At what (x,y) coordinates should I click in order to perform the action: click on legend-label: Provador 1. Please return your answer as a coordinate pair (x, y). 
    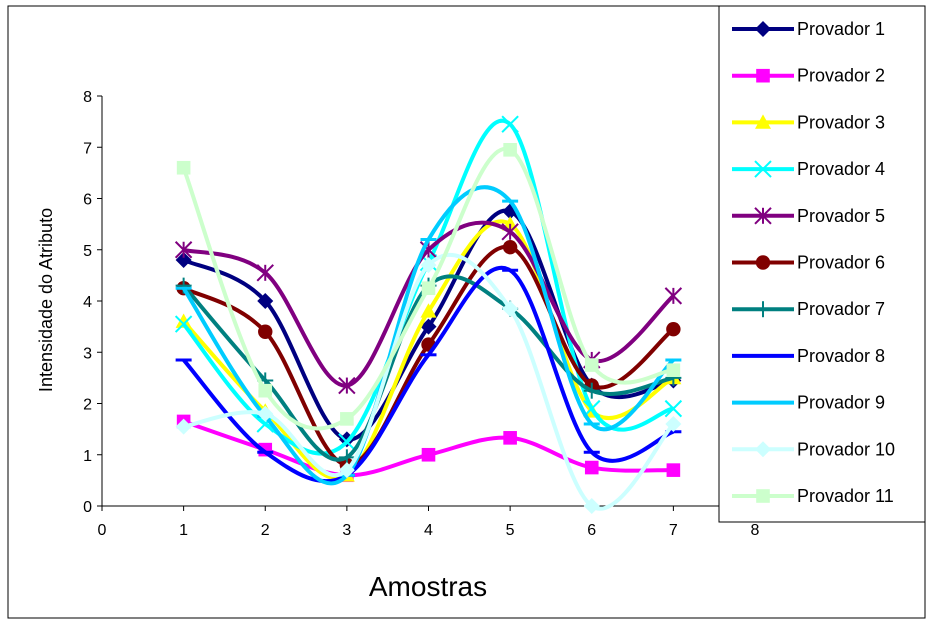
    Looking at the image, I should click on (841, 29).